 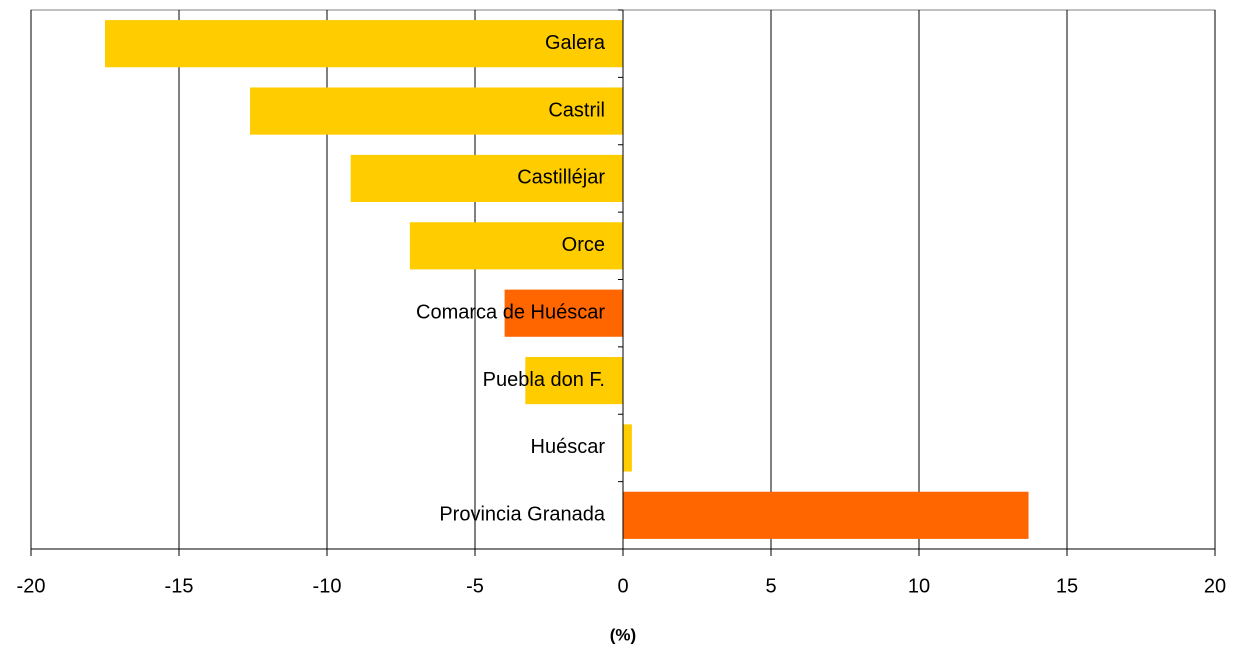 I want to click on category-label: Comarca de Huéscar, so click(x=510, y=312).